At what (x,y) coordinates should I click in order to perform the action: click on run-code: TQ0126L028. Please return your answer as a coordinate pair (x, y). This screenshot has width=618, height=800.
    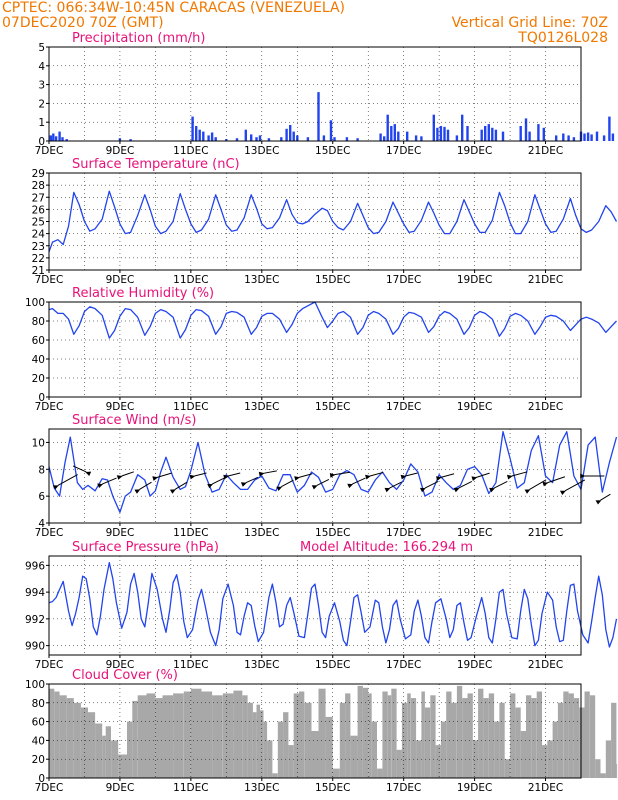
    Looking at the image, I should click on (562, 38).